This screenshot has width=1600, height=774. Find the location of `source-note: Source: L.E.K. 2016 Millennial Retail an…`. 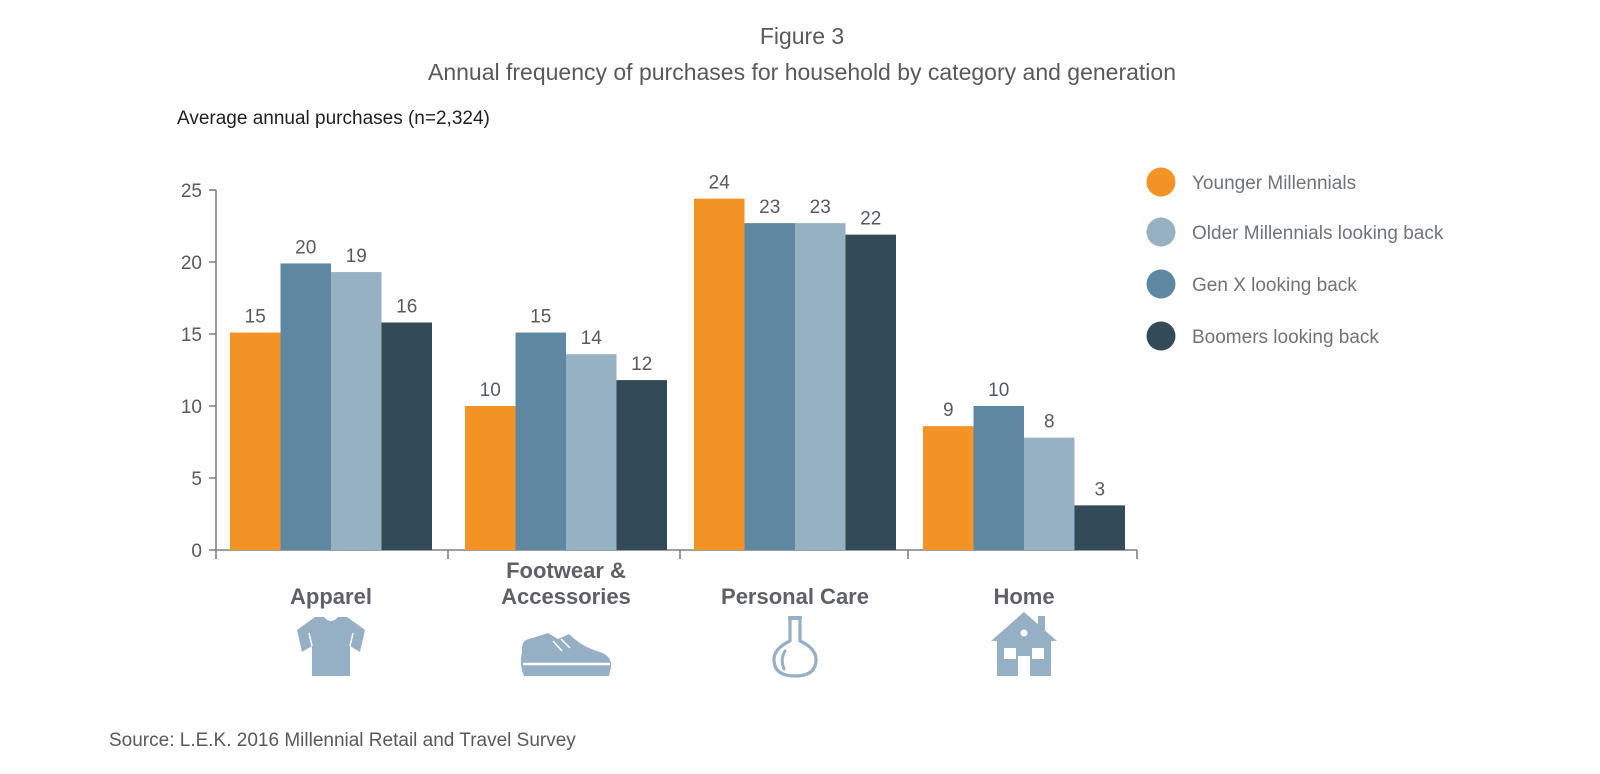

source-note: Source: L.E.K. 2016 Millennial Retail an… is located at coordinates (342, 740).